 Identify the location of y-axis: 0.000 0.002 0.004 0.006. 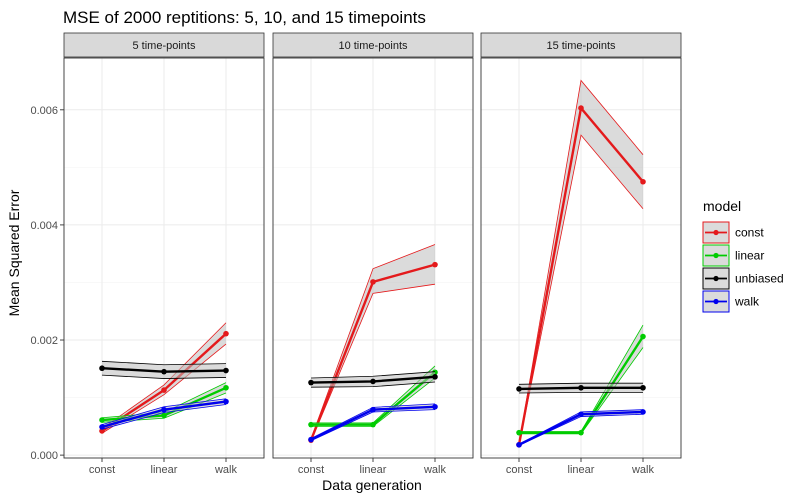
(47, 283).